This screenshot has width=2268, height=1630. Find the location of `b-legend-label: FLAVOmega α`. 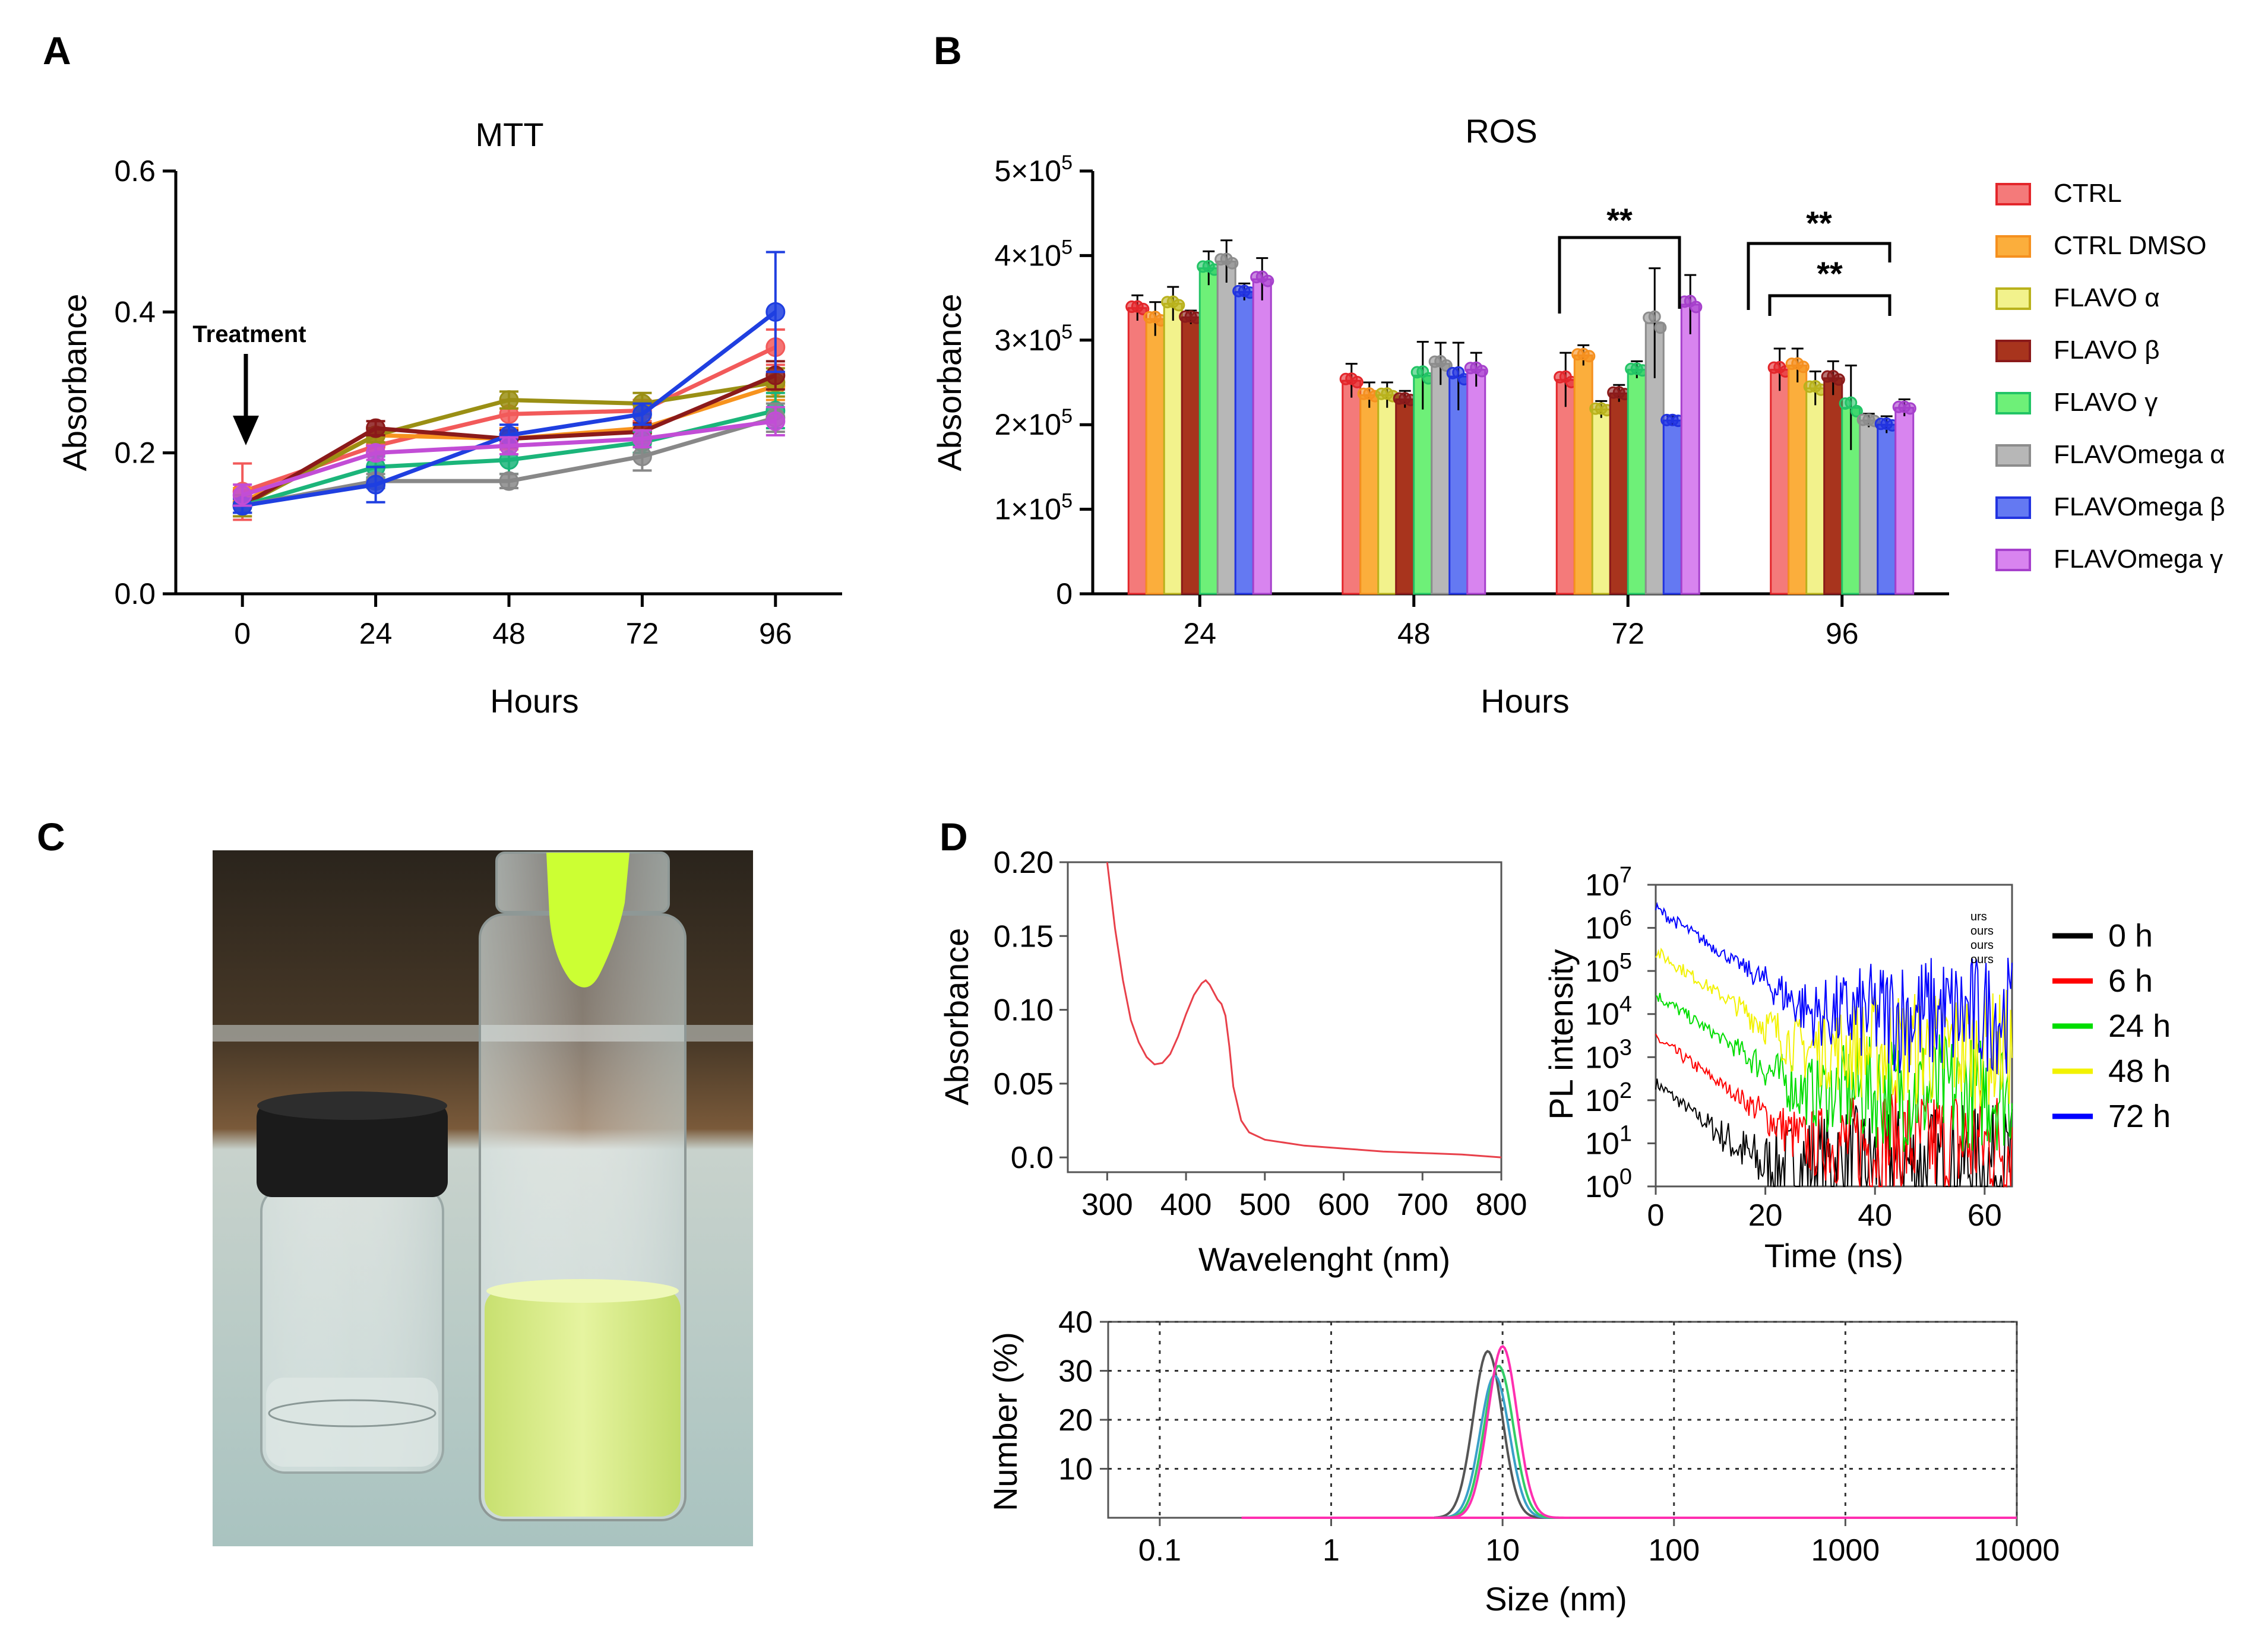

b-legend-label: FLAVOmega α is located at coordinates (2139, 454).